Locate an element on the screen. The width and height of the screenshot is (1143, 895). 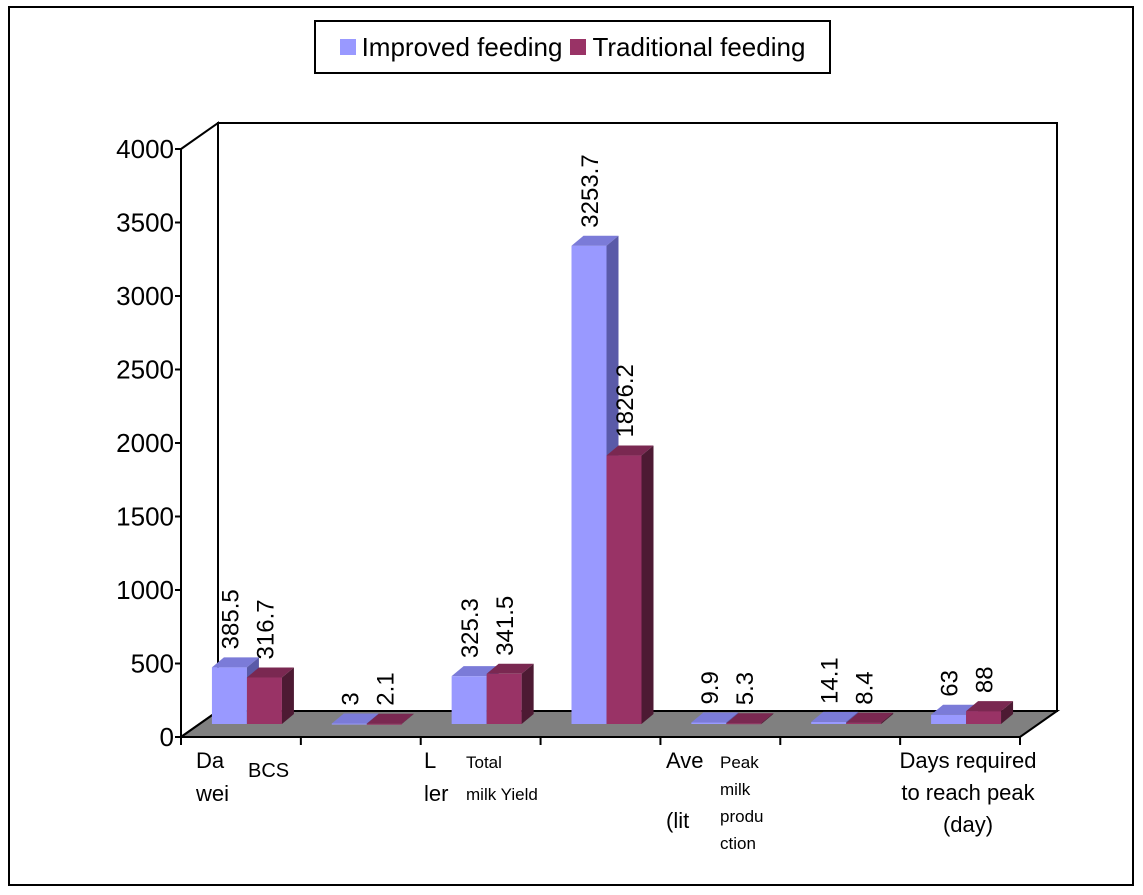
data-label: 385.5 is located at coordinates (230, 619).